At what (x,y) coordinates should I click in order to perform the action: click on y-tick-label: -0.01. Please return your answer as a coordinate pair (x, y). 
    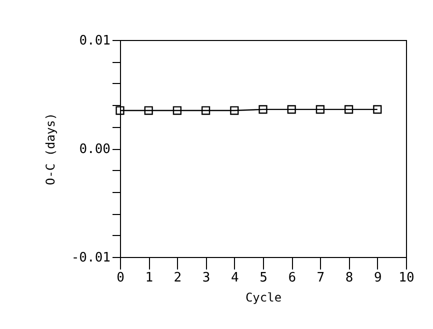
    Looking at the image, I should click on (90, 258).